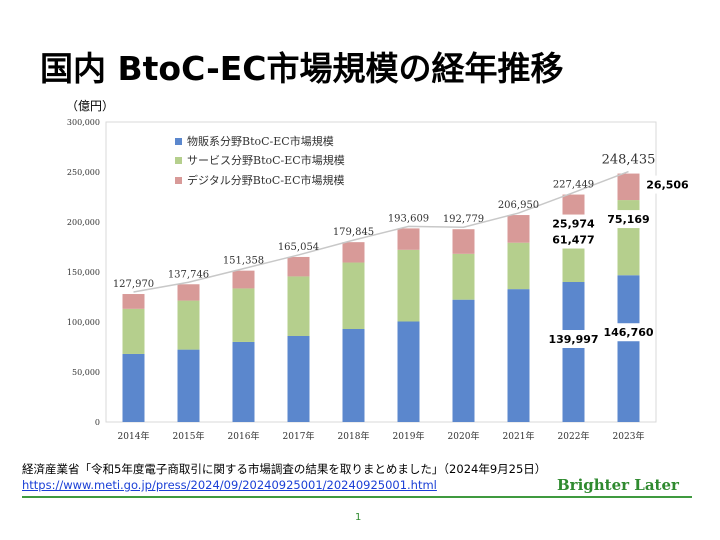 The image size is (720, 540). What do you see at coordinates (354, 436) in the screenshot?
I see `x-tick-label: 2018年` at bounding box center [354, 436].